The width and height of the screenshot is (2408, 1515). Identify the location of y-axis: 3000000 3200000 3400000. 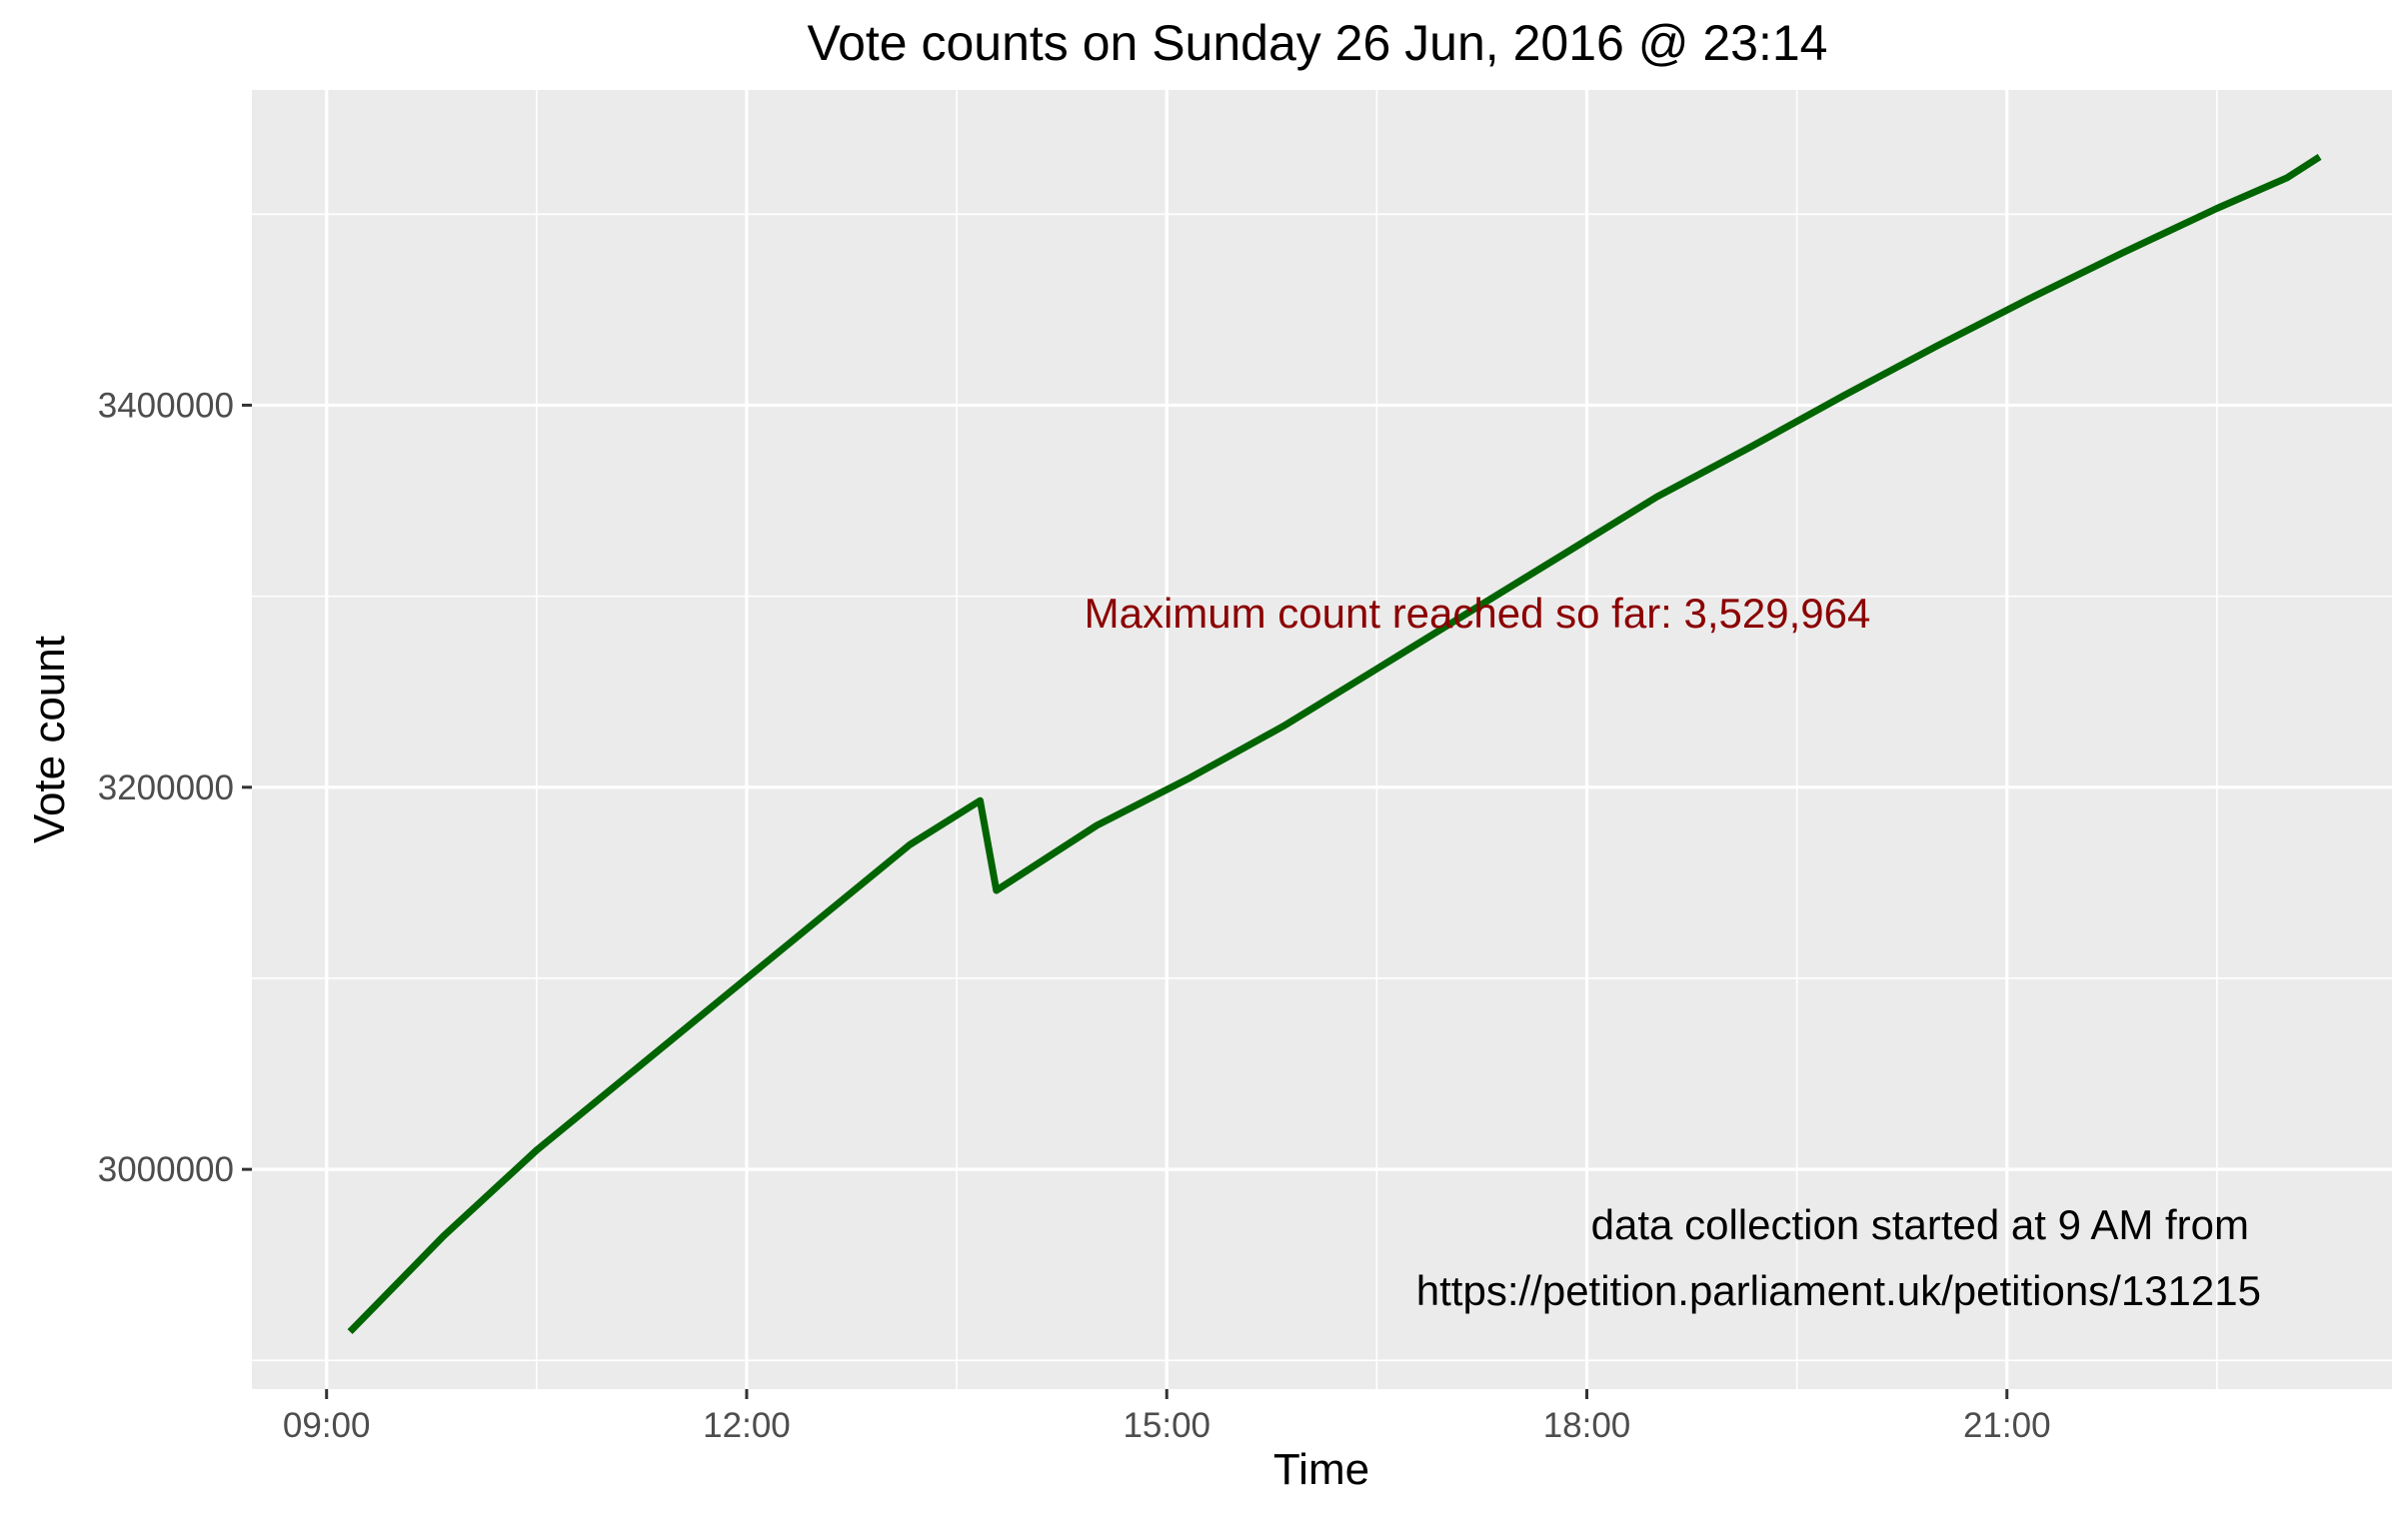
(175, 787).